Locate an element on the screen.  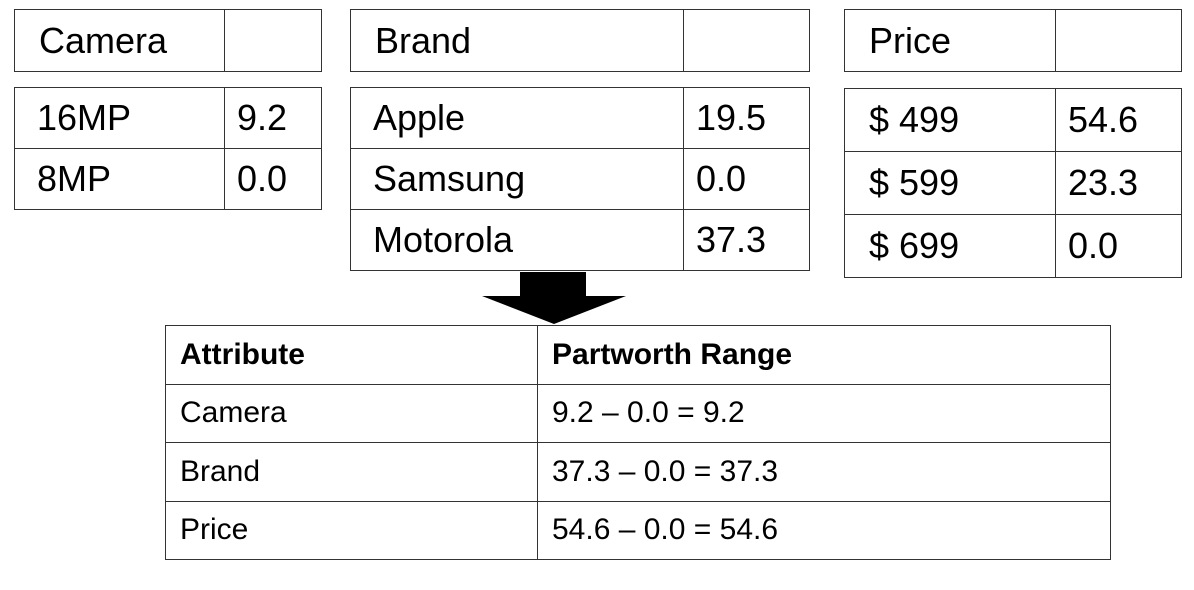
brand-partworth: 0.0 is located at coordinates (746, 179).